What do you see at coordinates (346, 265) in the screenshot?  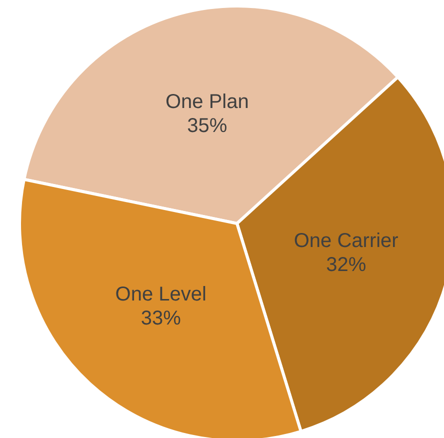 I see `data-label: 32%` at bounding box center [346, 265].